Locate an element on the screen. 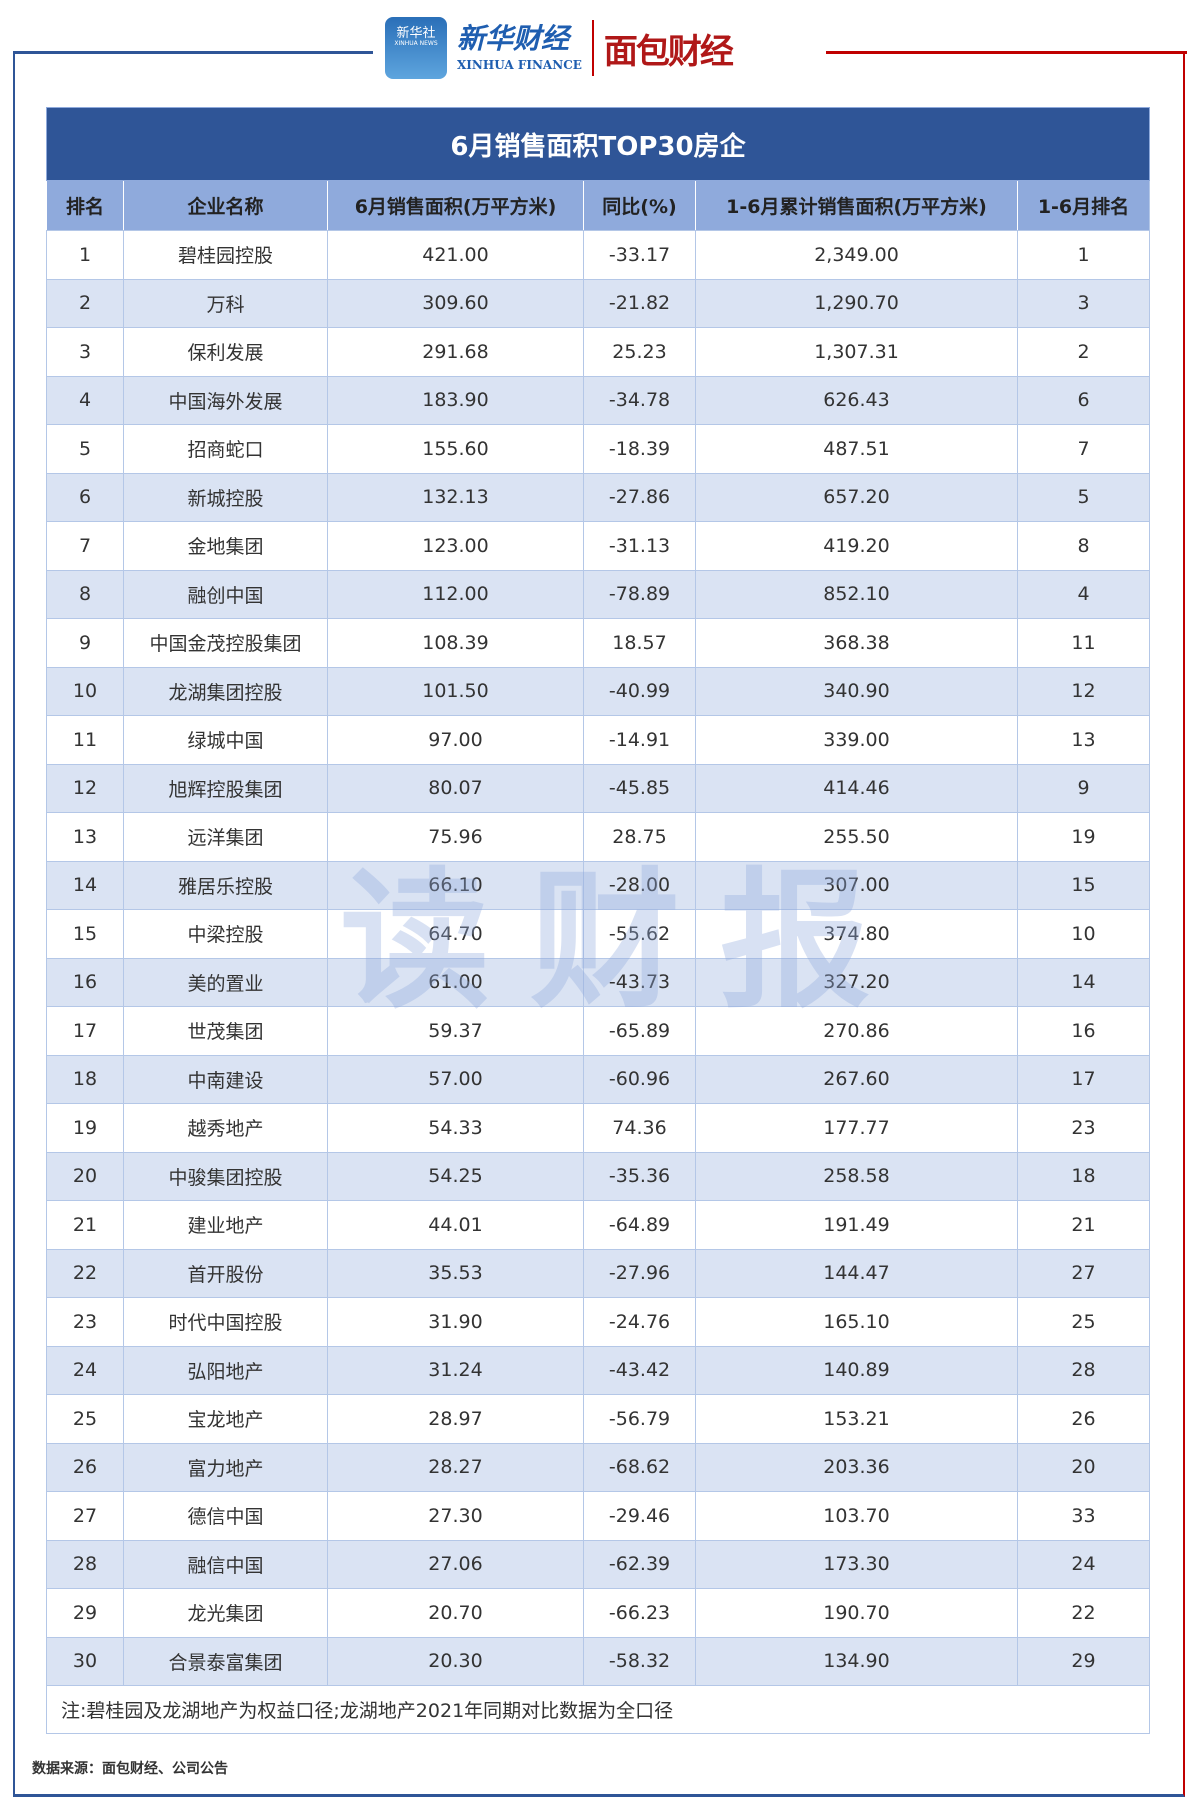  table-cell: 合景泰富集团 is located at coordinates (225, 1661).